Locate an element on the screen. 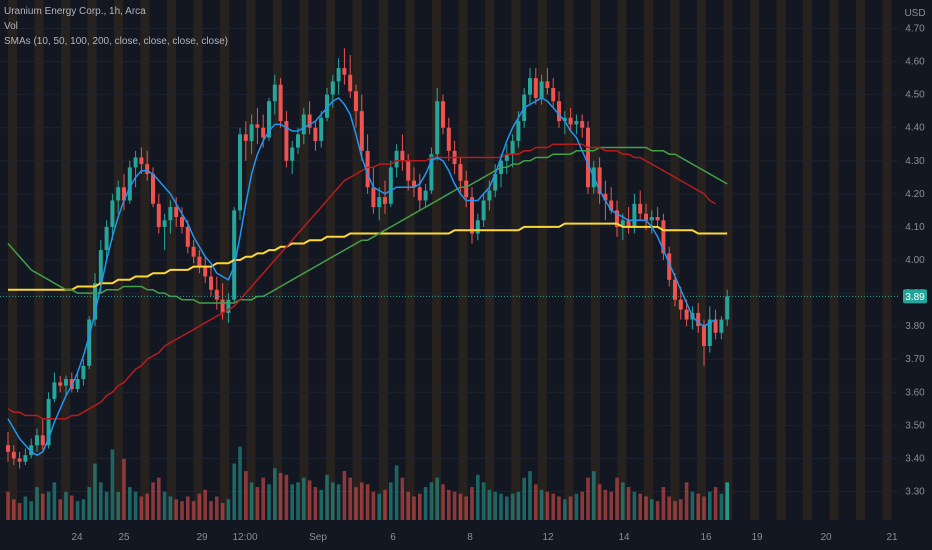 This screenshot has height=550, width=932. time-axis: 24 25 29 12:00 Sep 6 8 12 14 16 19 20 21 is located at coordinates (484, 537).